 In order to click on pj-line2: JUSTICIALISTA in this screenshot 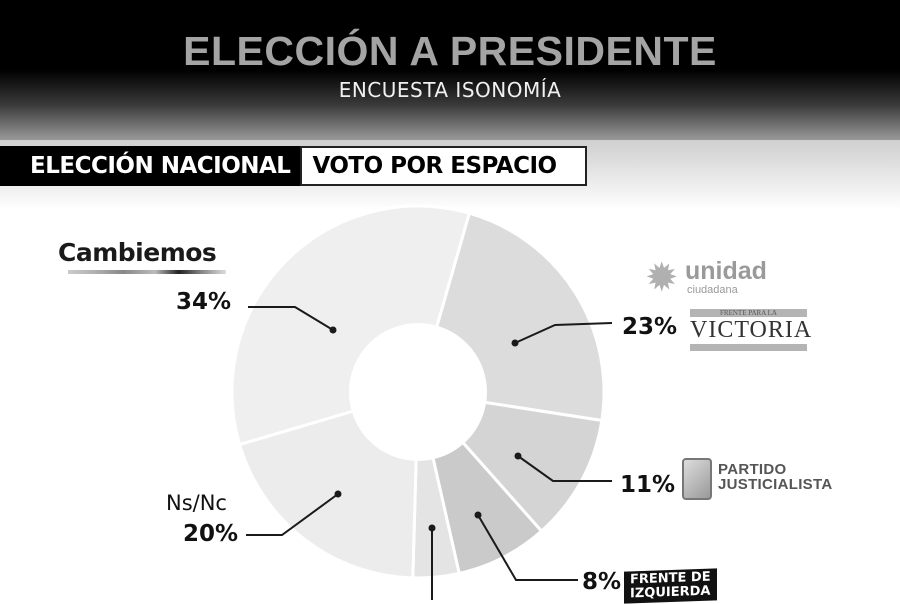, I will do `click(775, 484)`.